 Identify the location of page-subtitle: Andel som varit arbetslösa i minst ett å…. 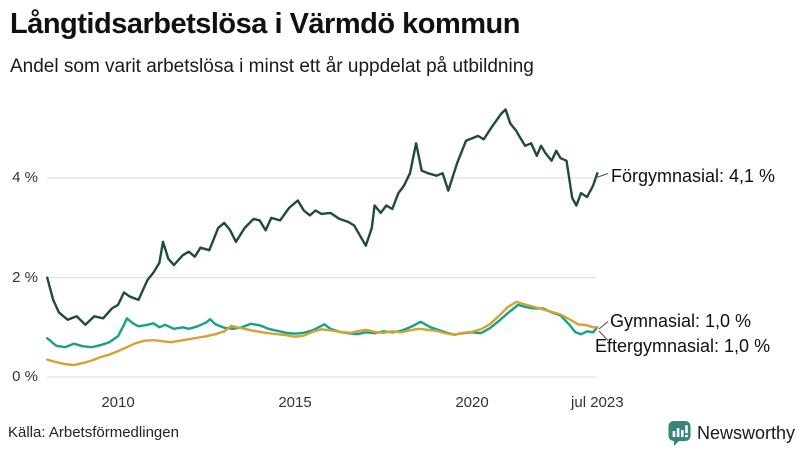
(272, 66).